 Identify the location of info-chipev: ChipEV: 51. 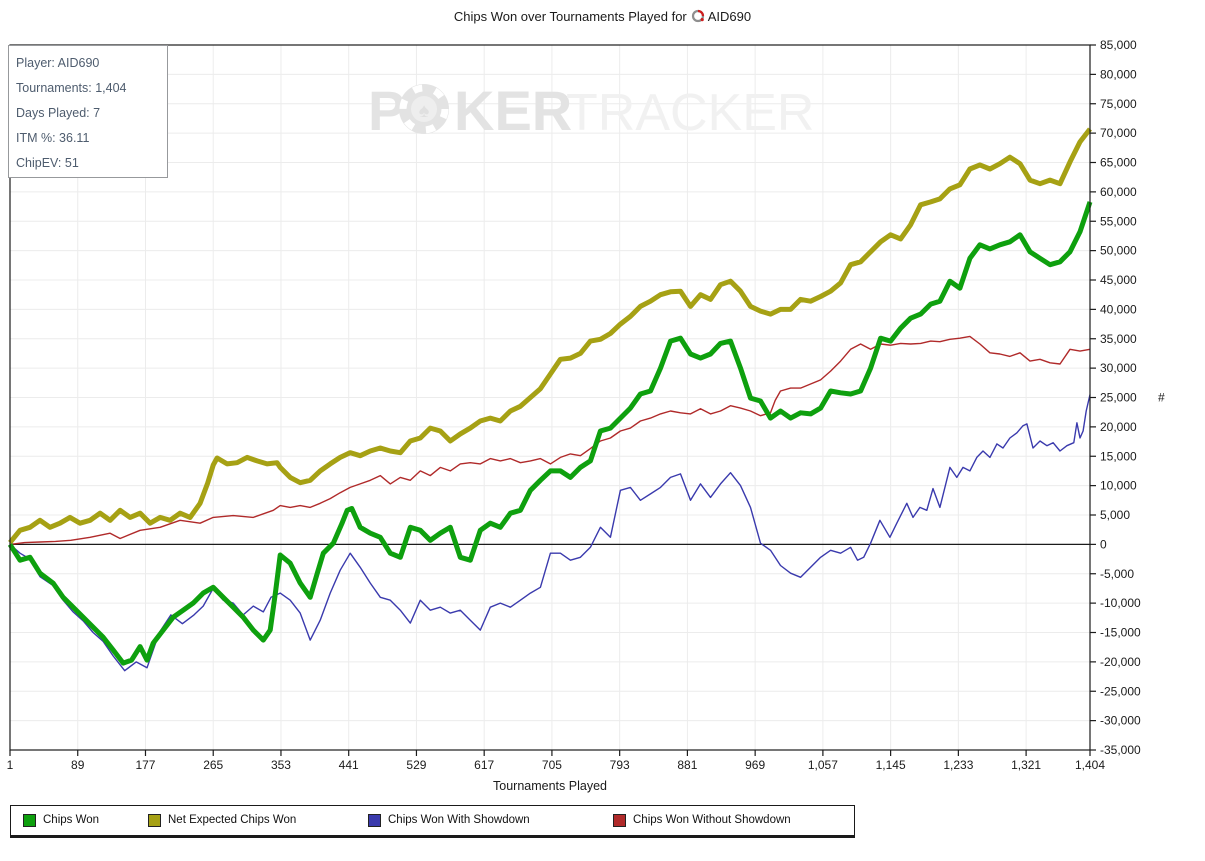
(47, 163).